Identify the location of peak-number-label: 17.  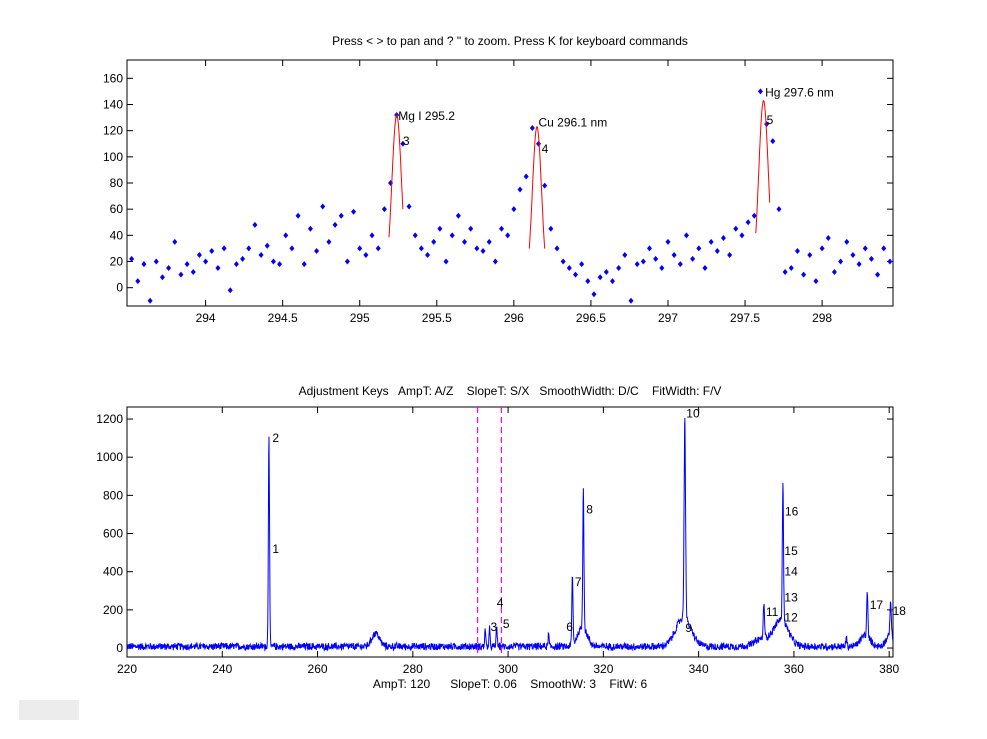
(877, 605).